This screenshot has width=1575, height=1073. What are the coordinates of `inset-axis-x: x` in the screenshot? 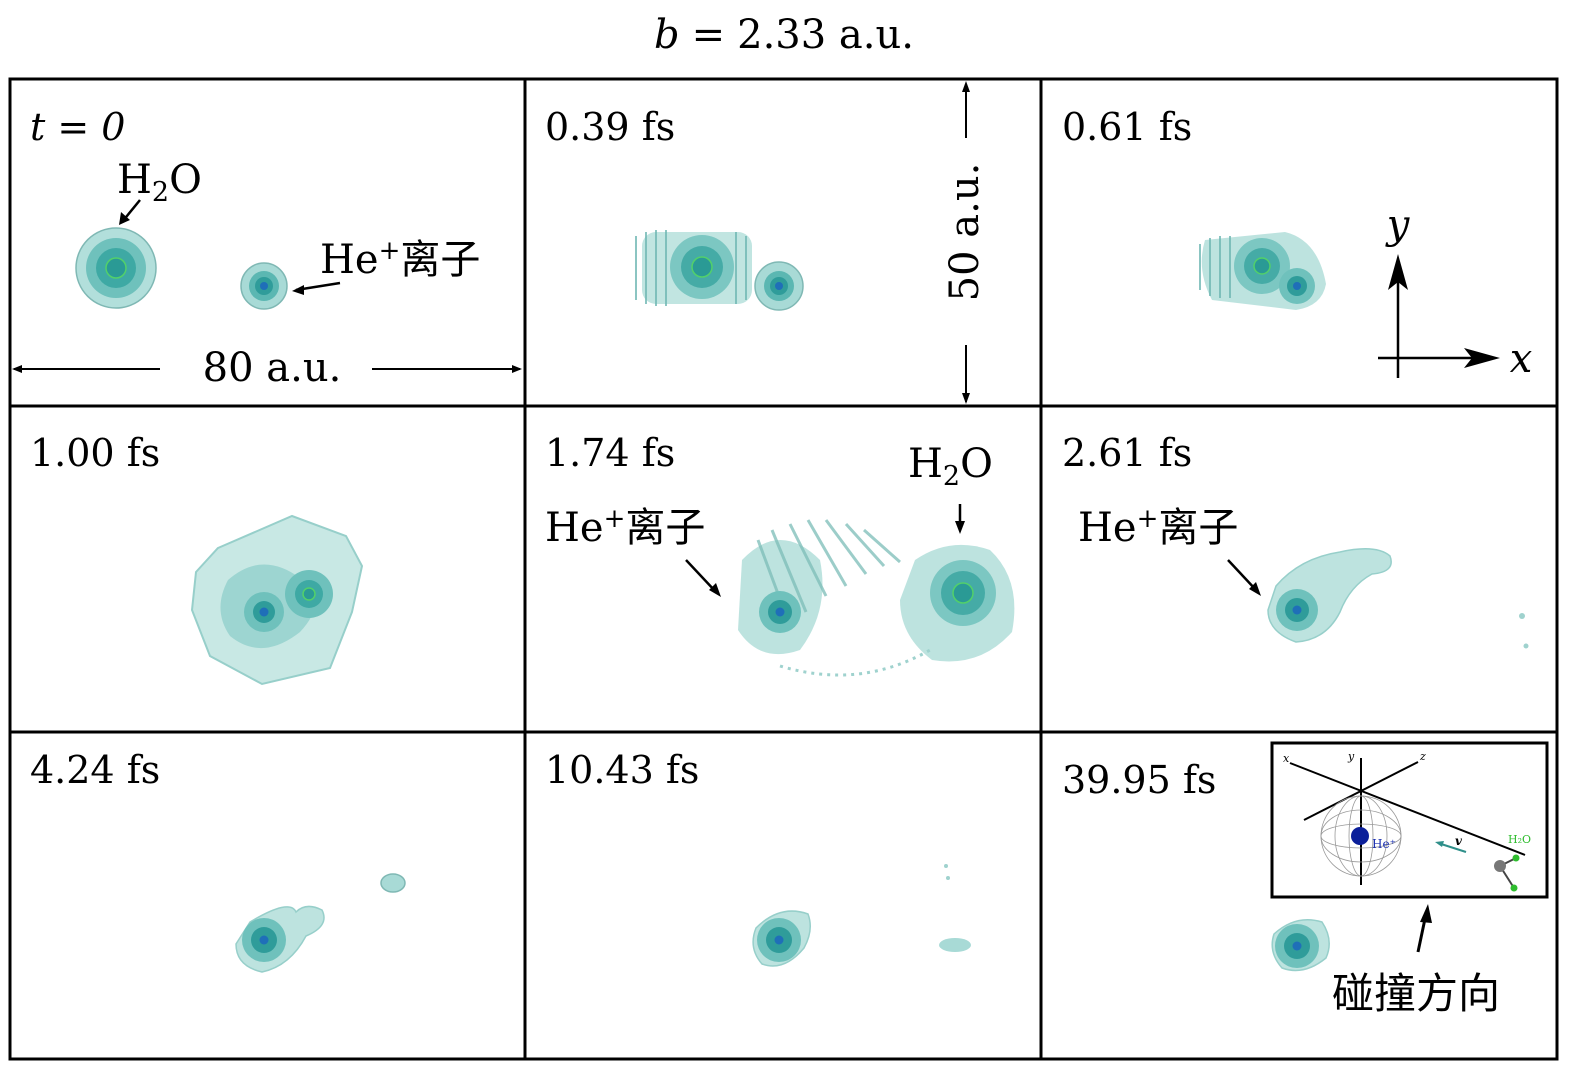 It's located at (1286, 758).